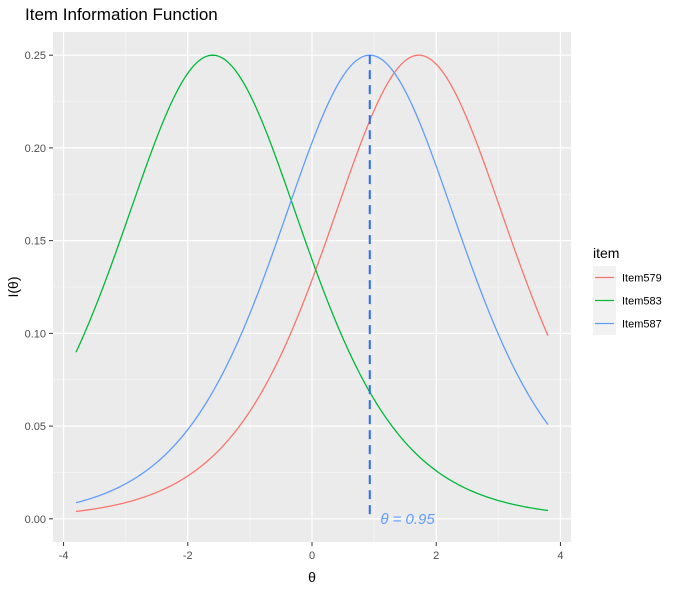 This screenshot has width=680, height=590. What do you see at coordinates (312, 556) in the screenshot?
I see `x-tick-label: 0` at bounding box center [312, 556].